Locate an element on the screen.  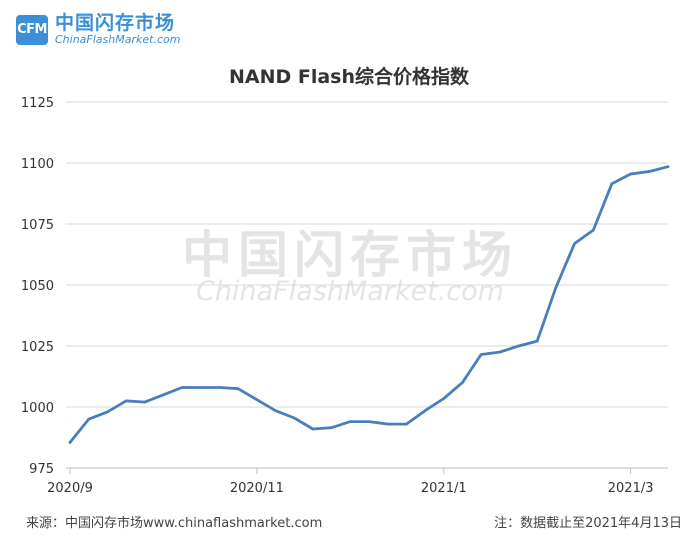
logo-text: 中国闪存市场 ChinaFlashMarket.com is located at coordinates (118, 29).